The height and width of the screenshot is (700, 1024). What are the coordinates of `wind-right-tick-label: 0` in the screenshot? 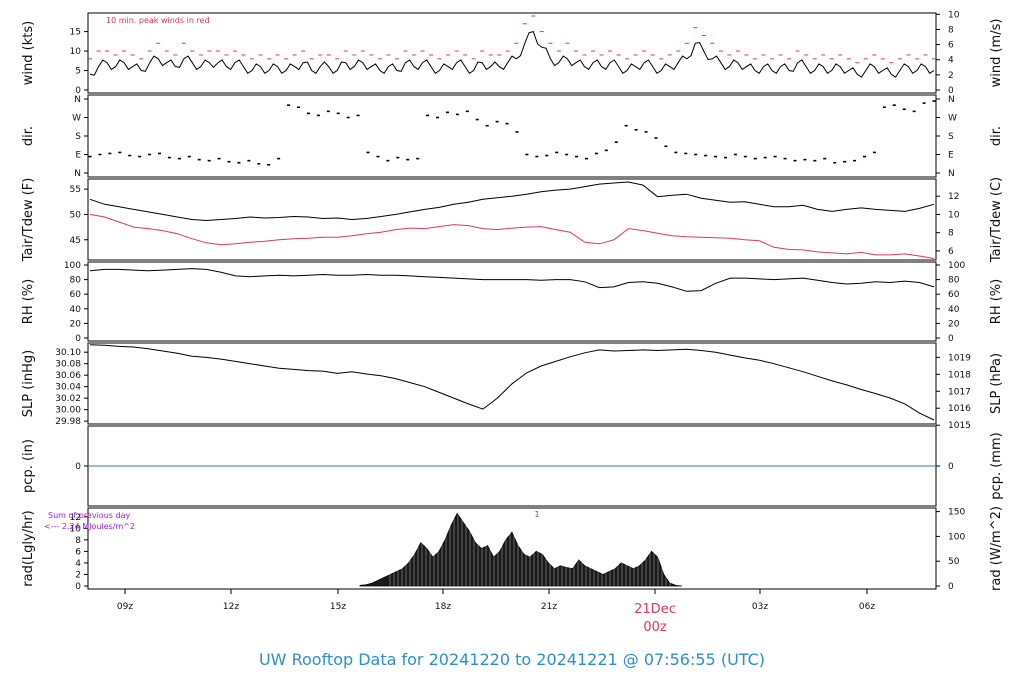 It's located at (951, 91).